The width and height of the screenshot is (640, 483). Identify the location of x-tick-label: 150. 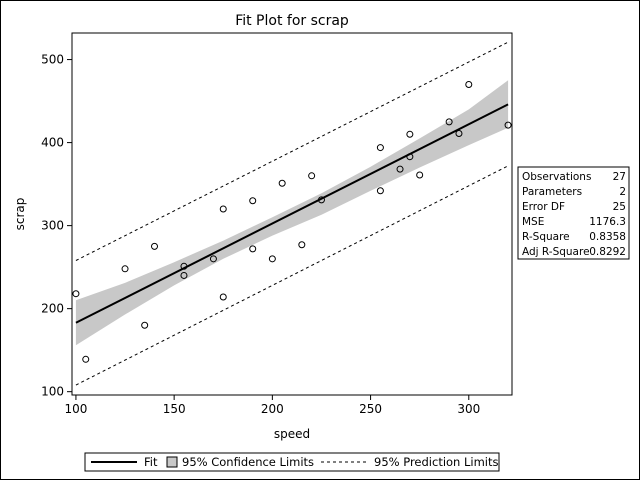
(174, 409).